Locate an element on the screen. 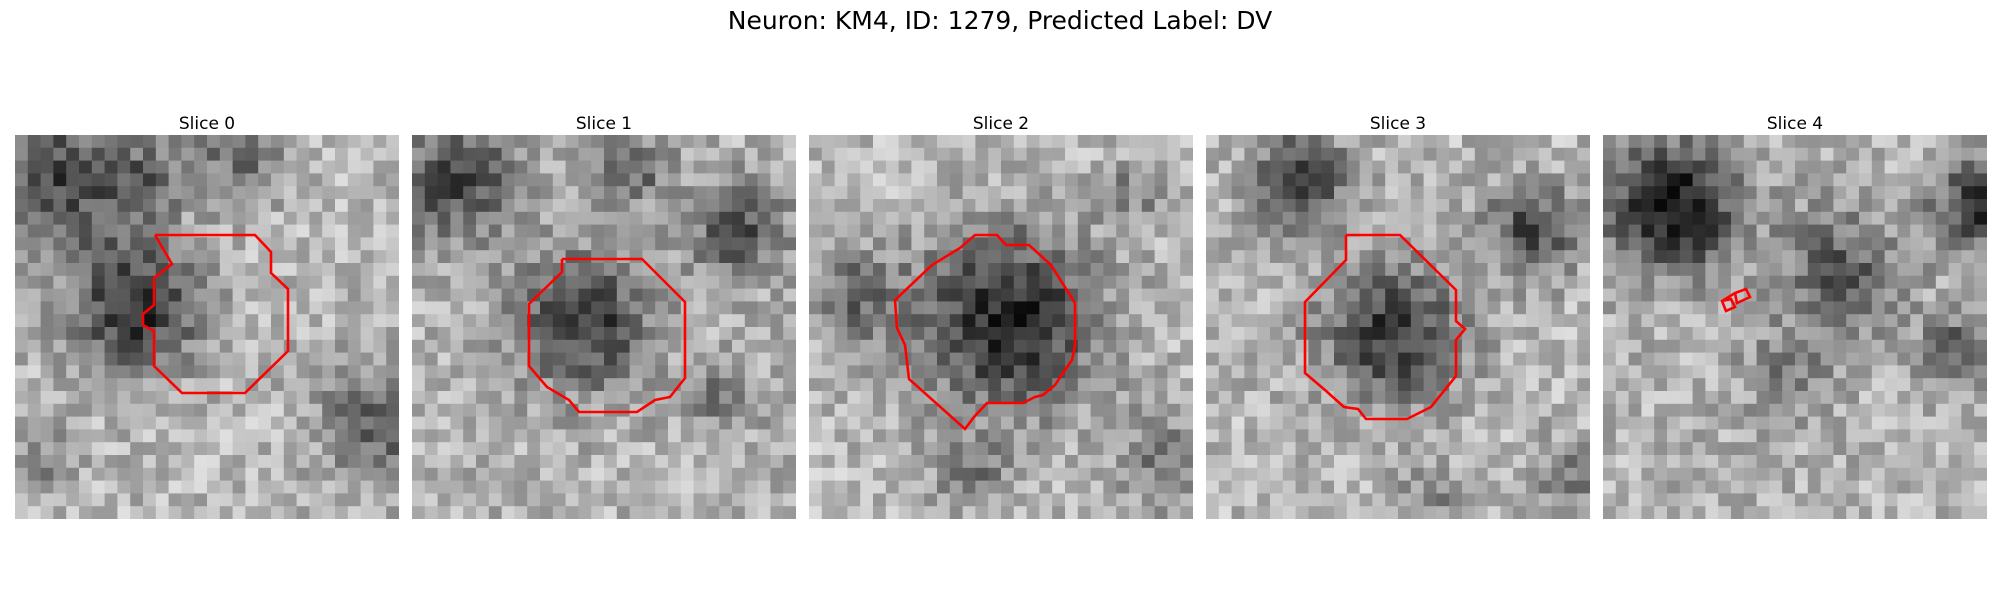  slice-image is located at coordinates (1795, 327).